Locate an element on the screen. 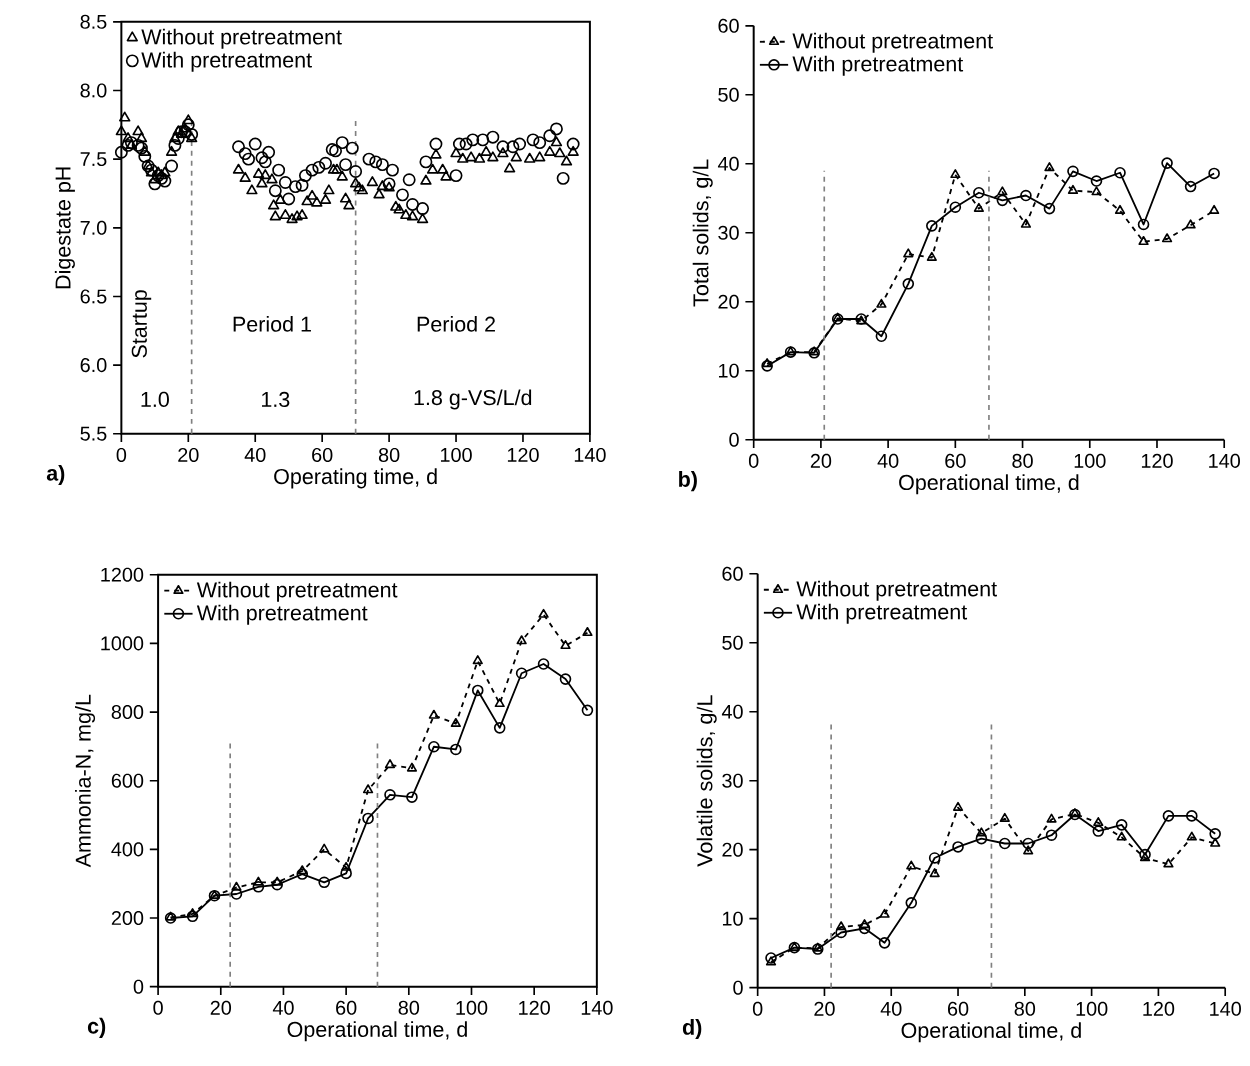  y-axis-title: Volatile solids, g/L is located at coordinates (706, 781).